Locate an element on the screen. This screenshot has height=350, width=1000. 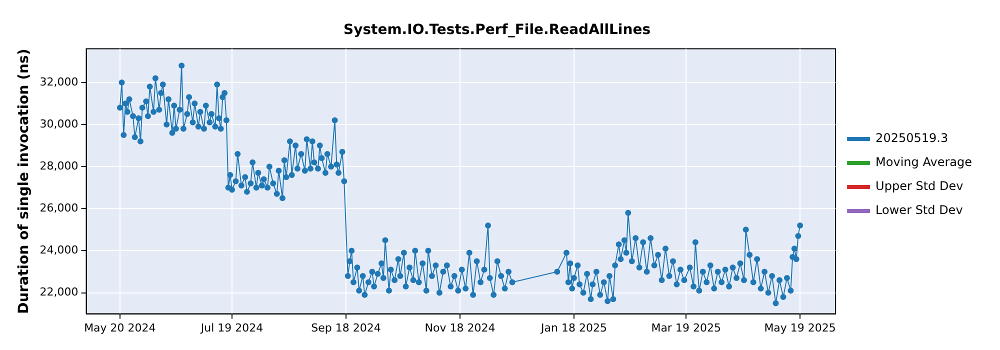
legend-label: Moving Average is located at coordinates (924, 162).